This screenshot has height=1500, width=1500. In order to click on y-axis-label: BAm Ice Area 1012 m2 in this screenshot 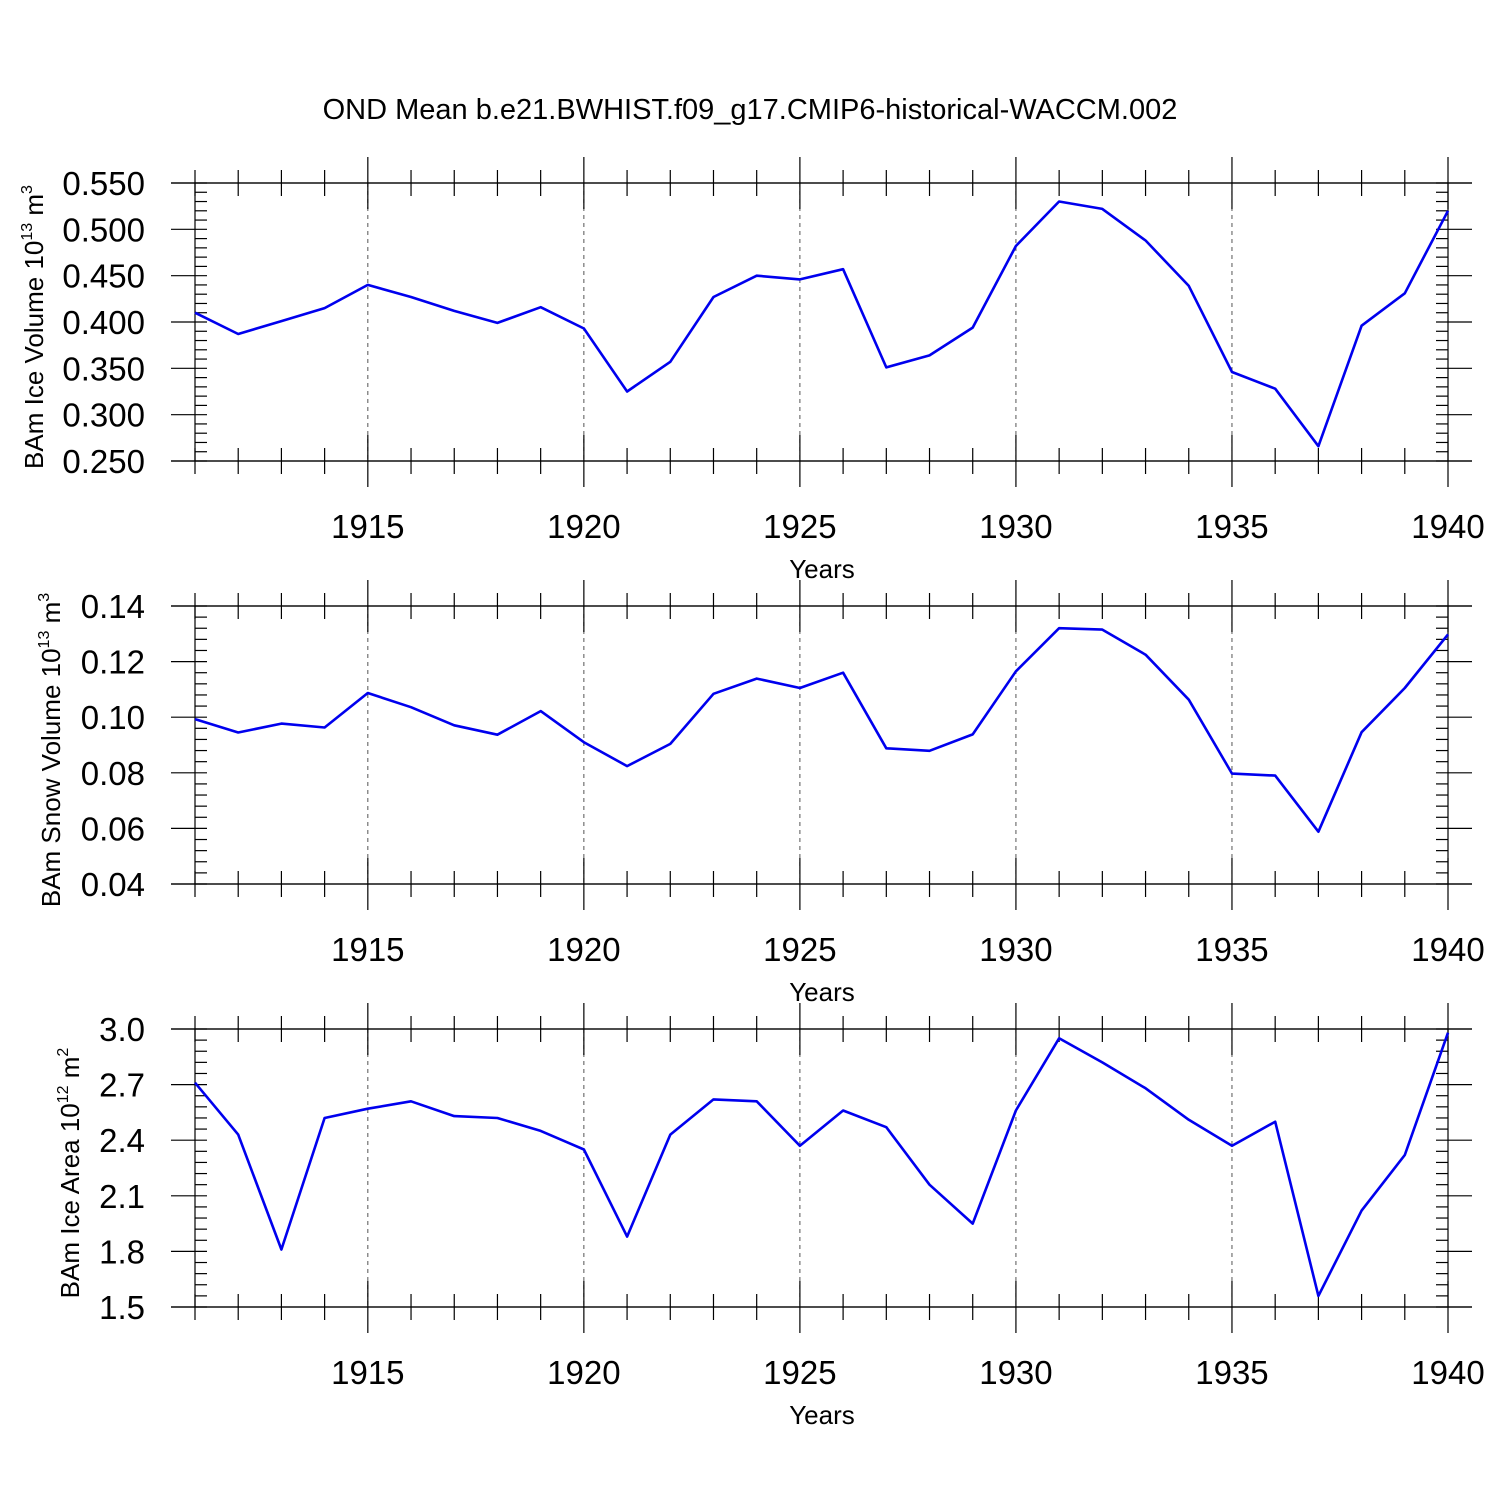, I will do `click(70, 1173)`.